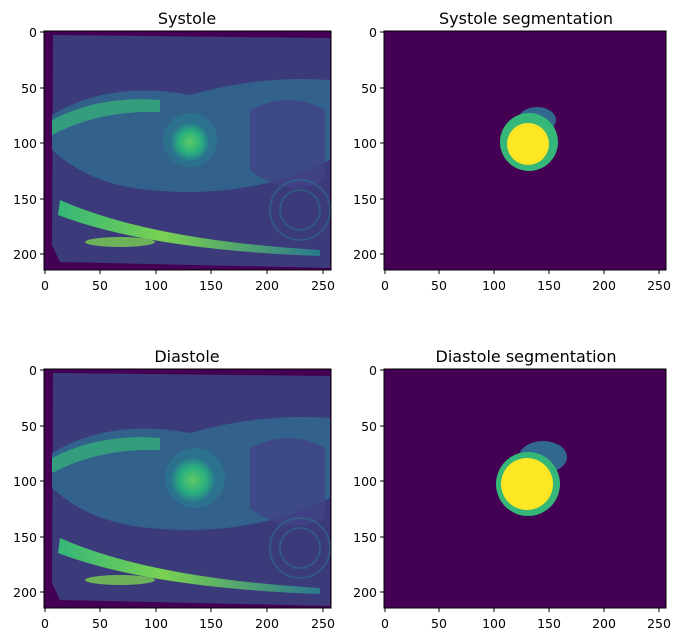 Image resolution: width=683 pixels, height=639 pixels. I want to click on panel-title: Systole, so click(187, 18).